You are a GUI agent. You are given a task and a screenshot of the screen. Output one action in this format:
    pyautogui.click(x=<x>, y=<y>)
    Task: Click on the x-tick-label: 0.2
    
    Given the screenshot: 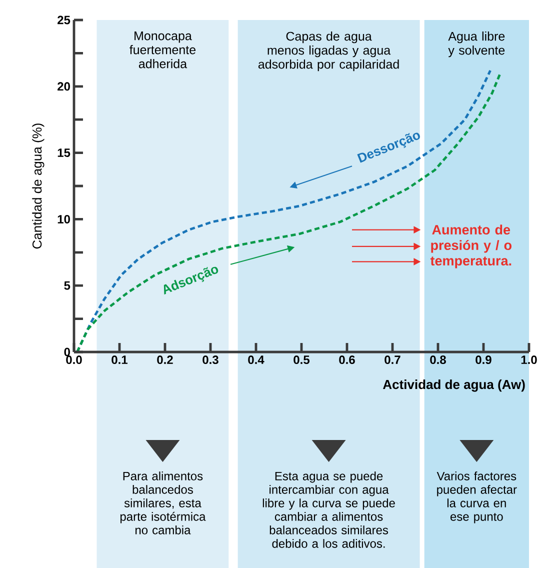 What is the action you would take?
    pyautogui.click(x=165, y=360)
    